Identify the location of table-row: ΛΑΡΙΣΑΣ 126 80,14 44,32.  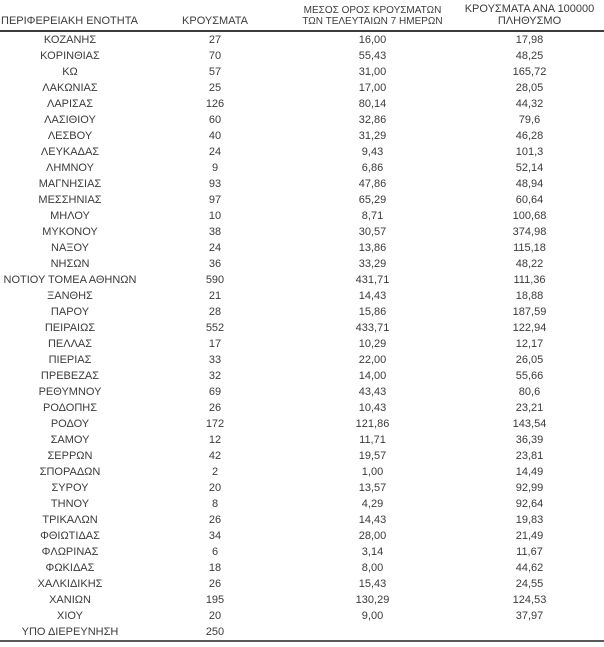
(302, 104).